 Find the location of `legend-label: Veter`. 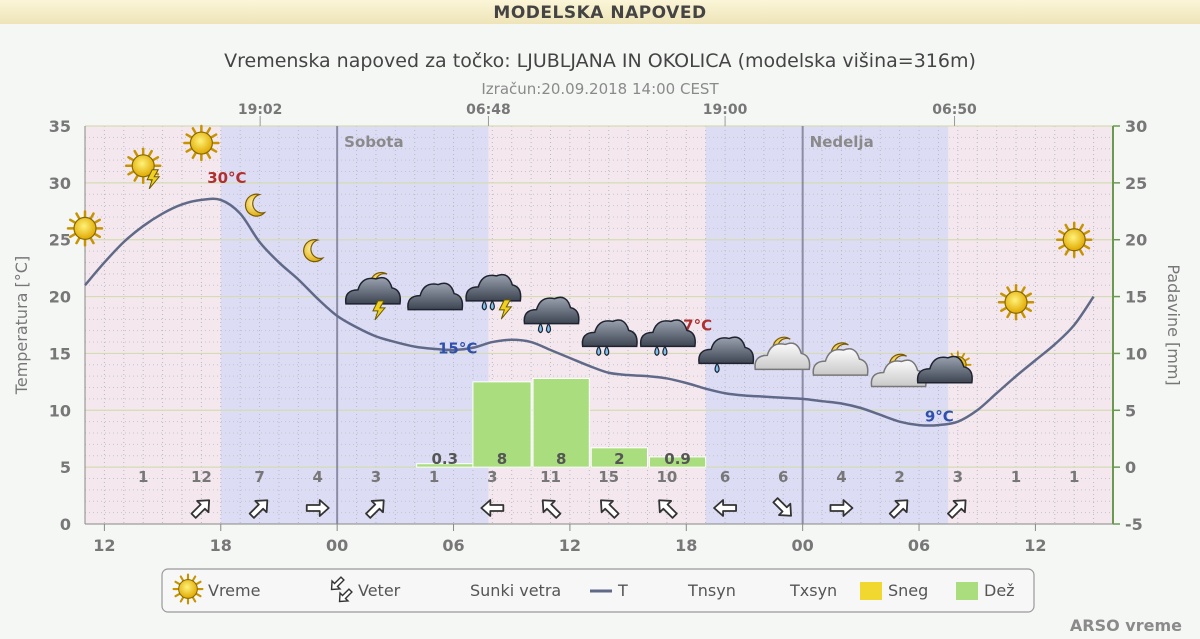

legend-label: Veter is located at coordinates (379, 590).